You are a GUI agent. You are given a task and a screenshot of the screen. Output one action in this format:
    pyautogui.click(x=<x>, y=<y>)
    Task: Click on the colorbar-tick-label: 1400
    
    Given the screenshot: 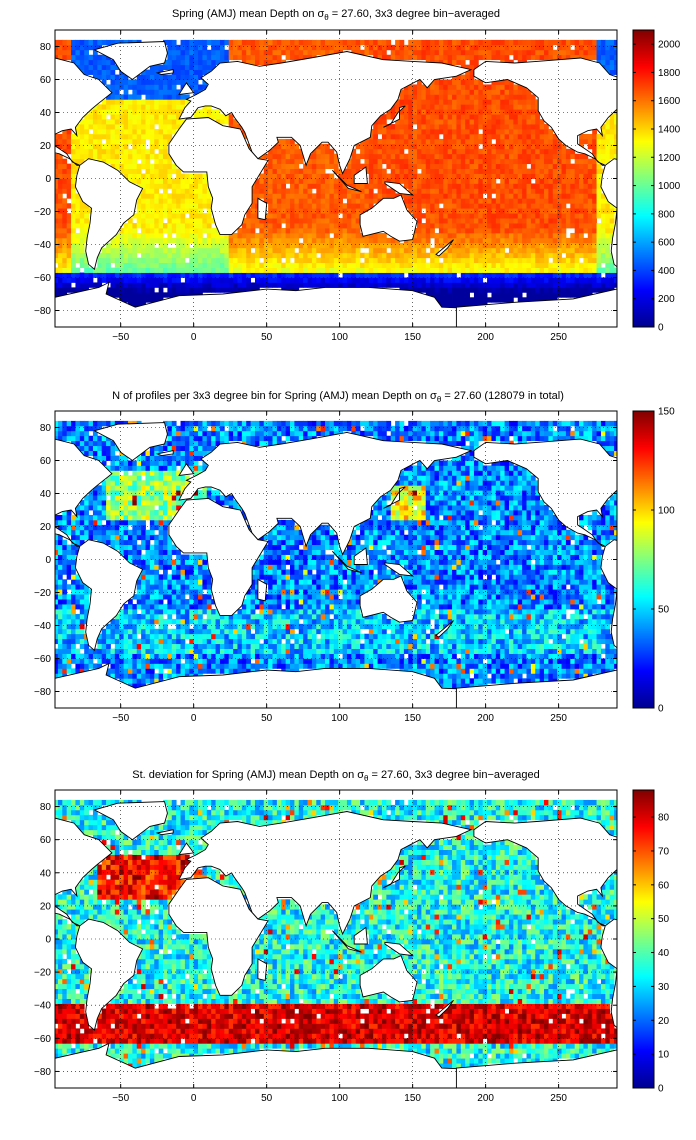 What is the action you would take?
    pyautogui.click(x=669, y=130)
    